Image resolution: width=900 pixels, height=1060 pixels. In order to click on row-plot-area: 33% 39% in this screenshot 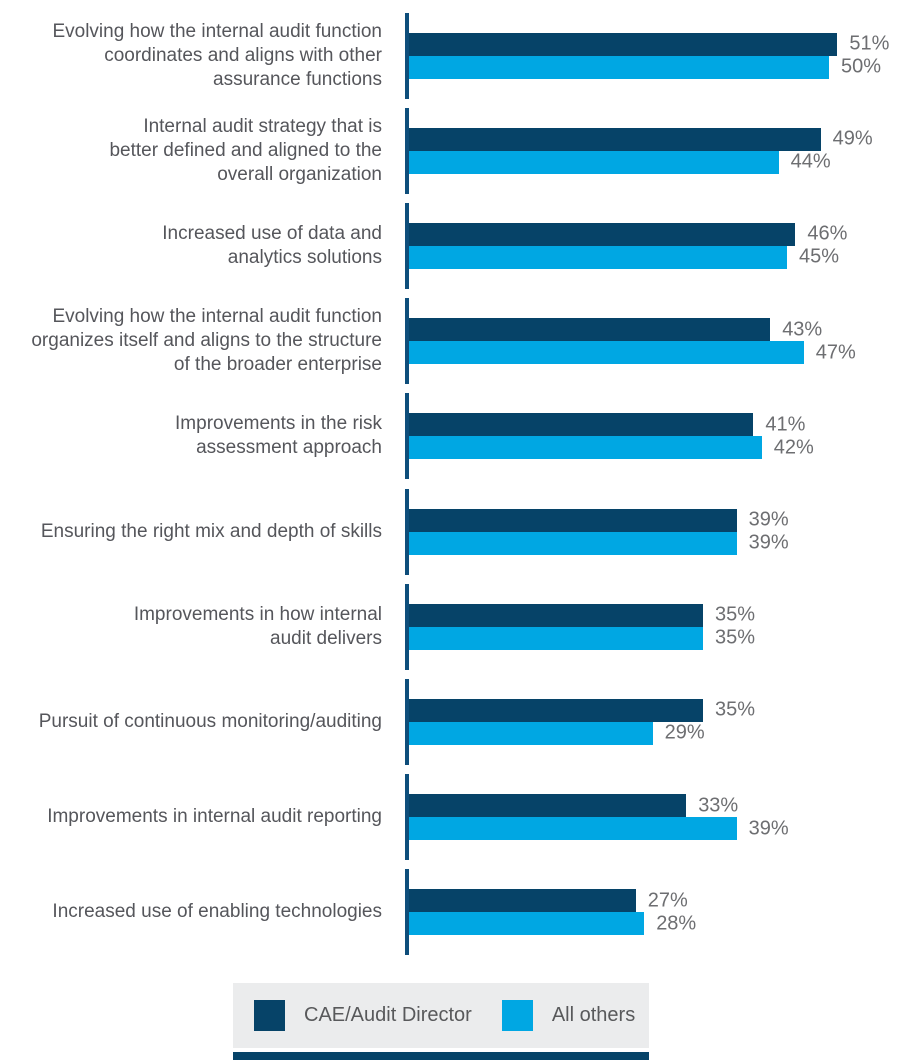, I will do `click(652, 817)`.